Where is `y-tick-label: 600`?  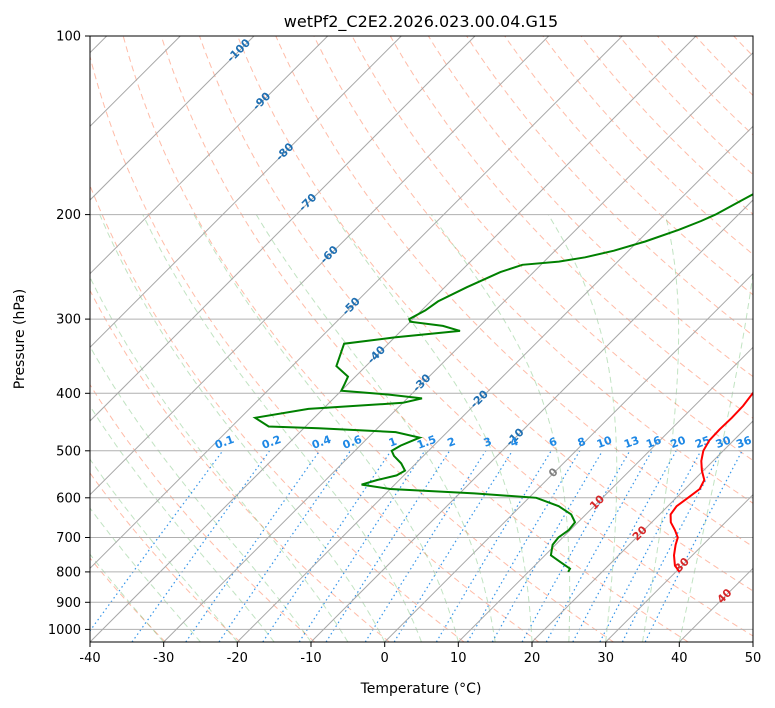
y-tick-label: 600 is located at coordinates (68, 498).